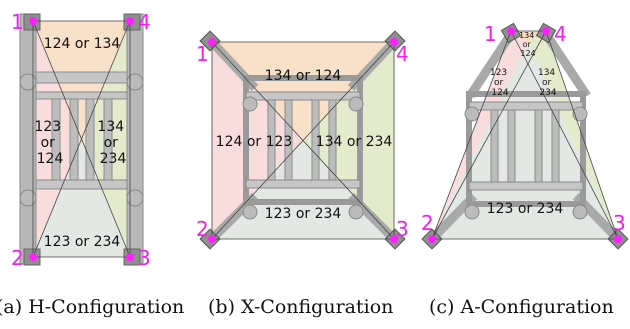 The height and width of the screenshot is (329, 630). I want to click on corner-label-2-x: 2, so click(202, 229).